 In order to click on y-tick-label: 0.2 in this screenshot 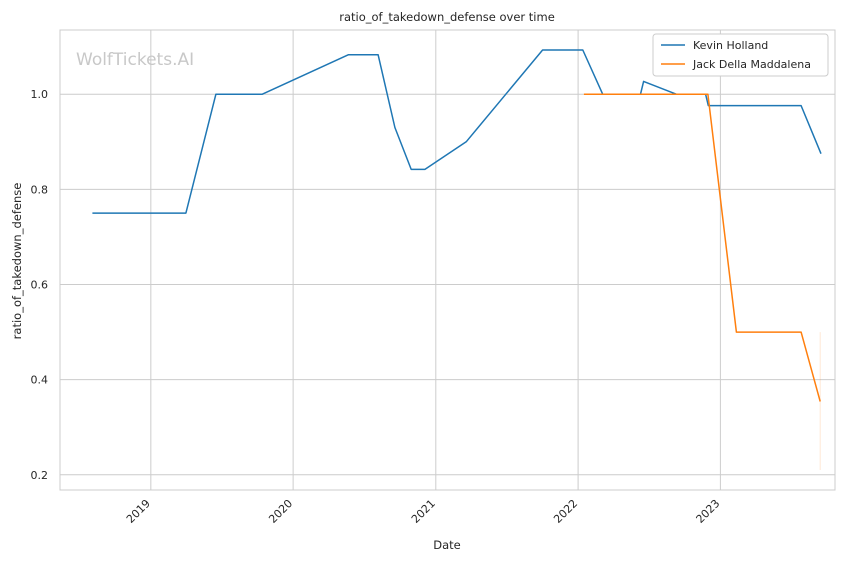, I will do `click(40, 475)`.